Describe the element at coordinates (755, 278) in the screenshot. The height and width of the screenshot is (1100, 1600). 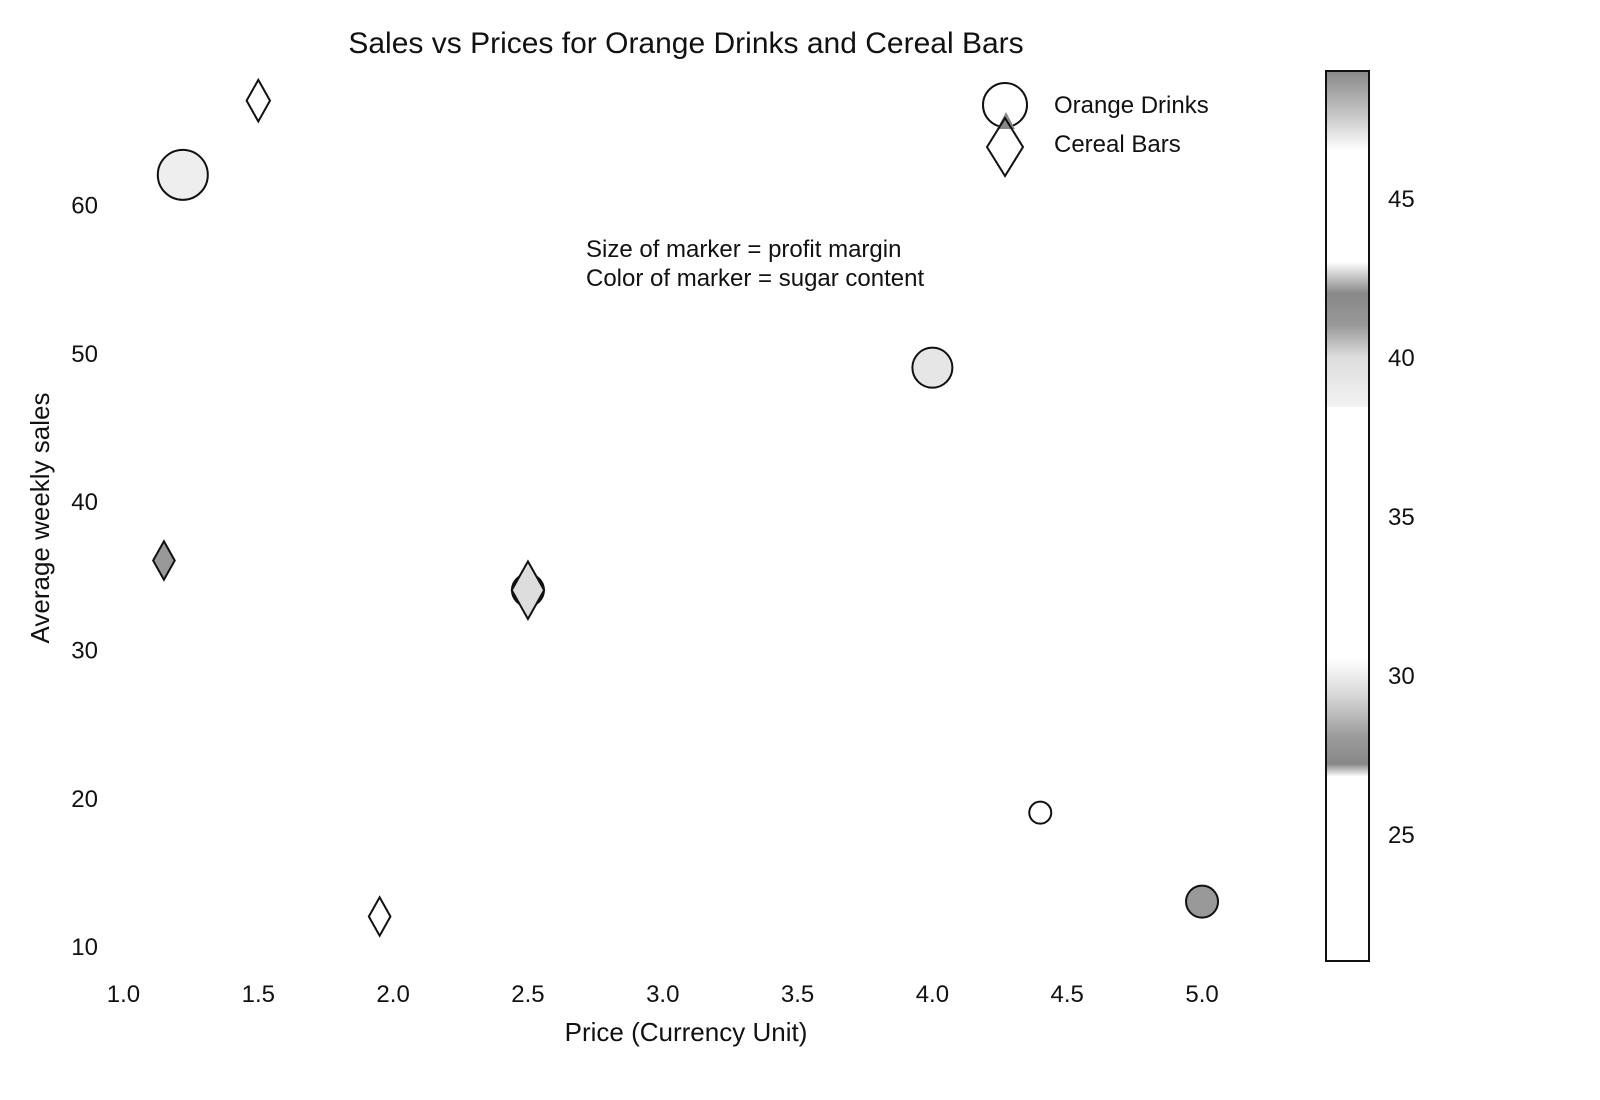
I see `annotation-color-line: Color of marker = sugar content` at that location.